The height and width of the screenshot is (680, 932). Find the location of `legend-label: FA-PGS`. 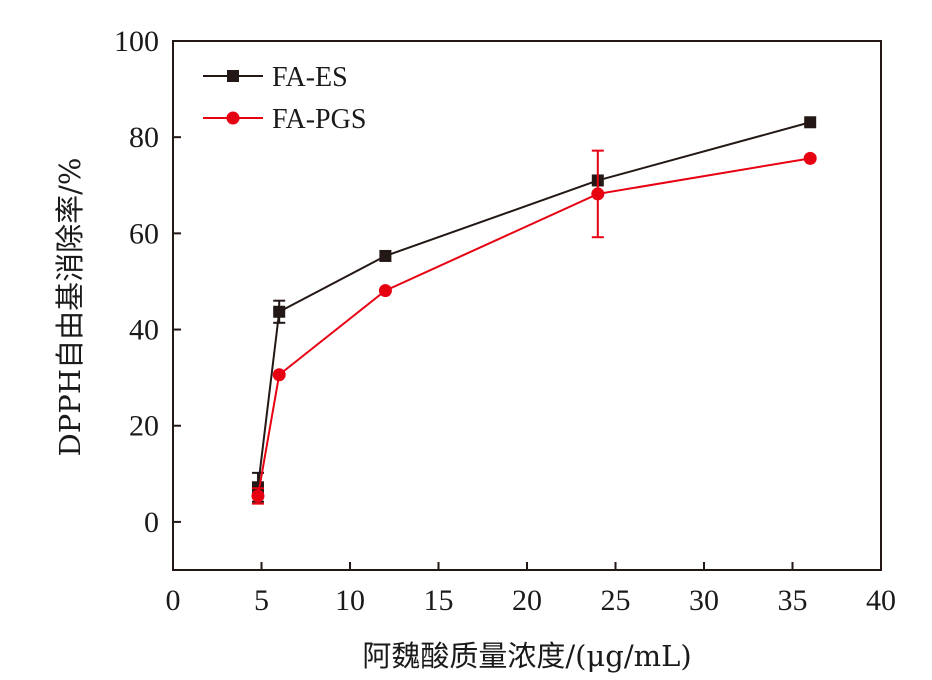

legend-label: FA-PGS is located at coordinates (319, 119).